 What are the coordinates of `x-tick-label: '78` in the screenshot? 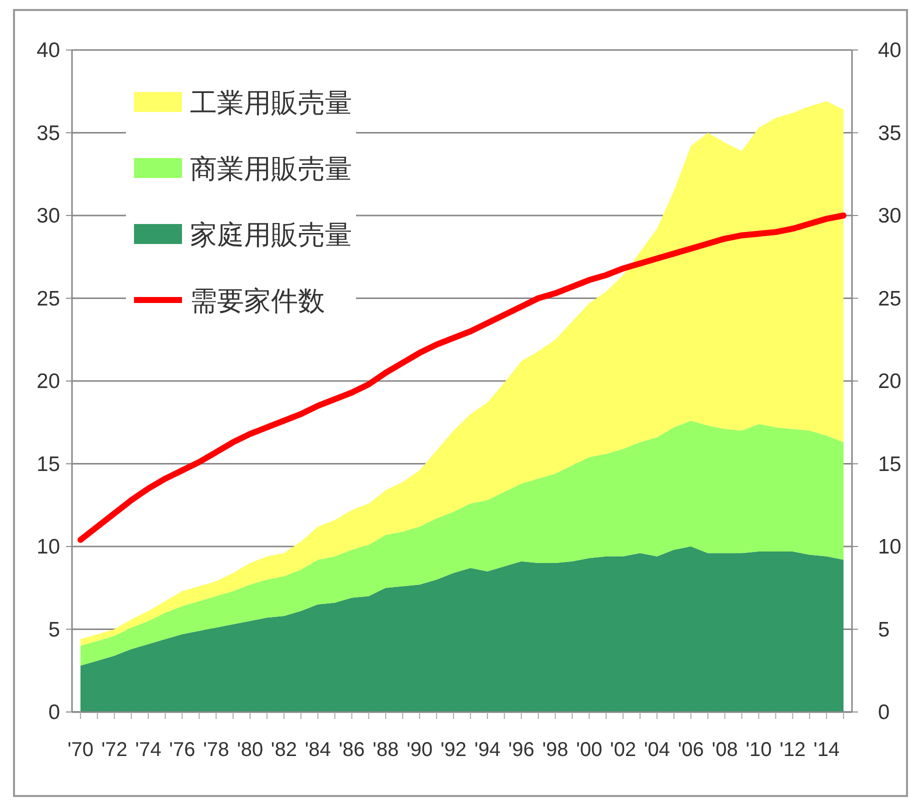 It's located at (216, 750).